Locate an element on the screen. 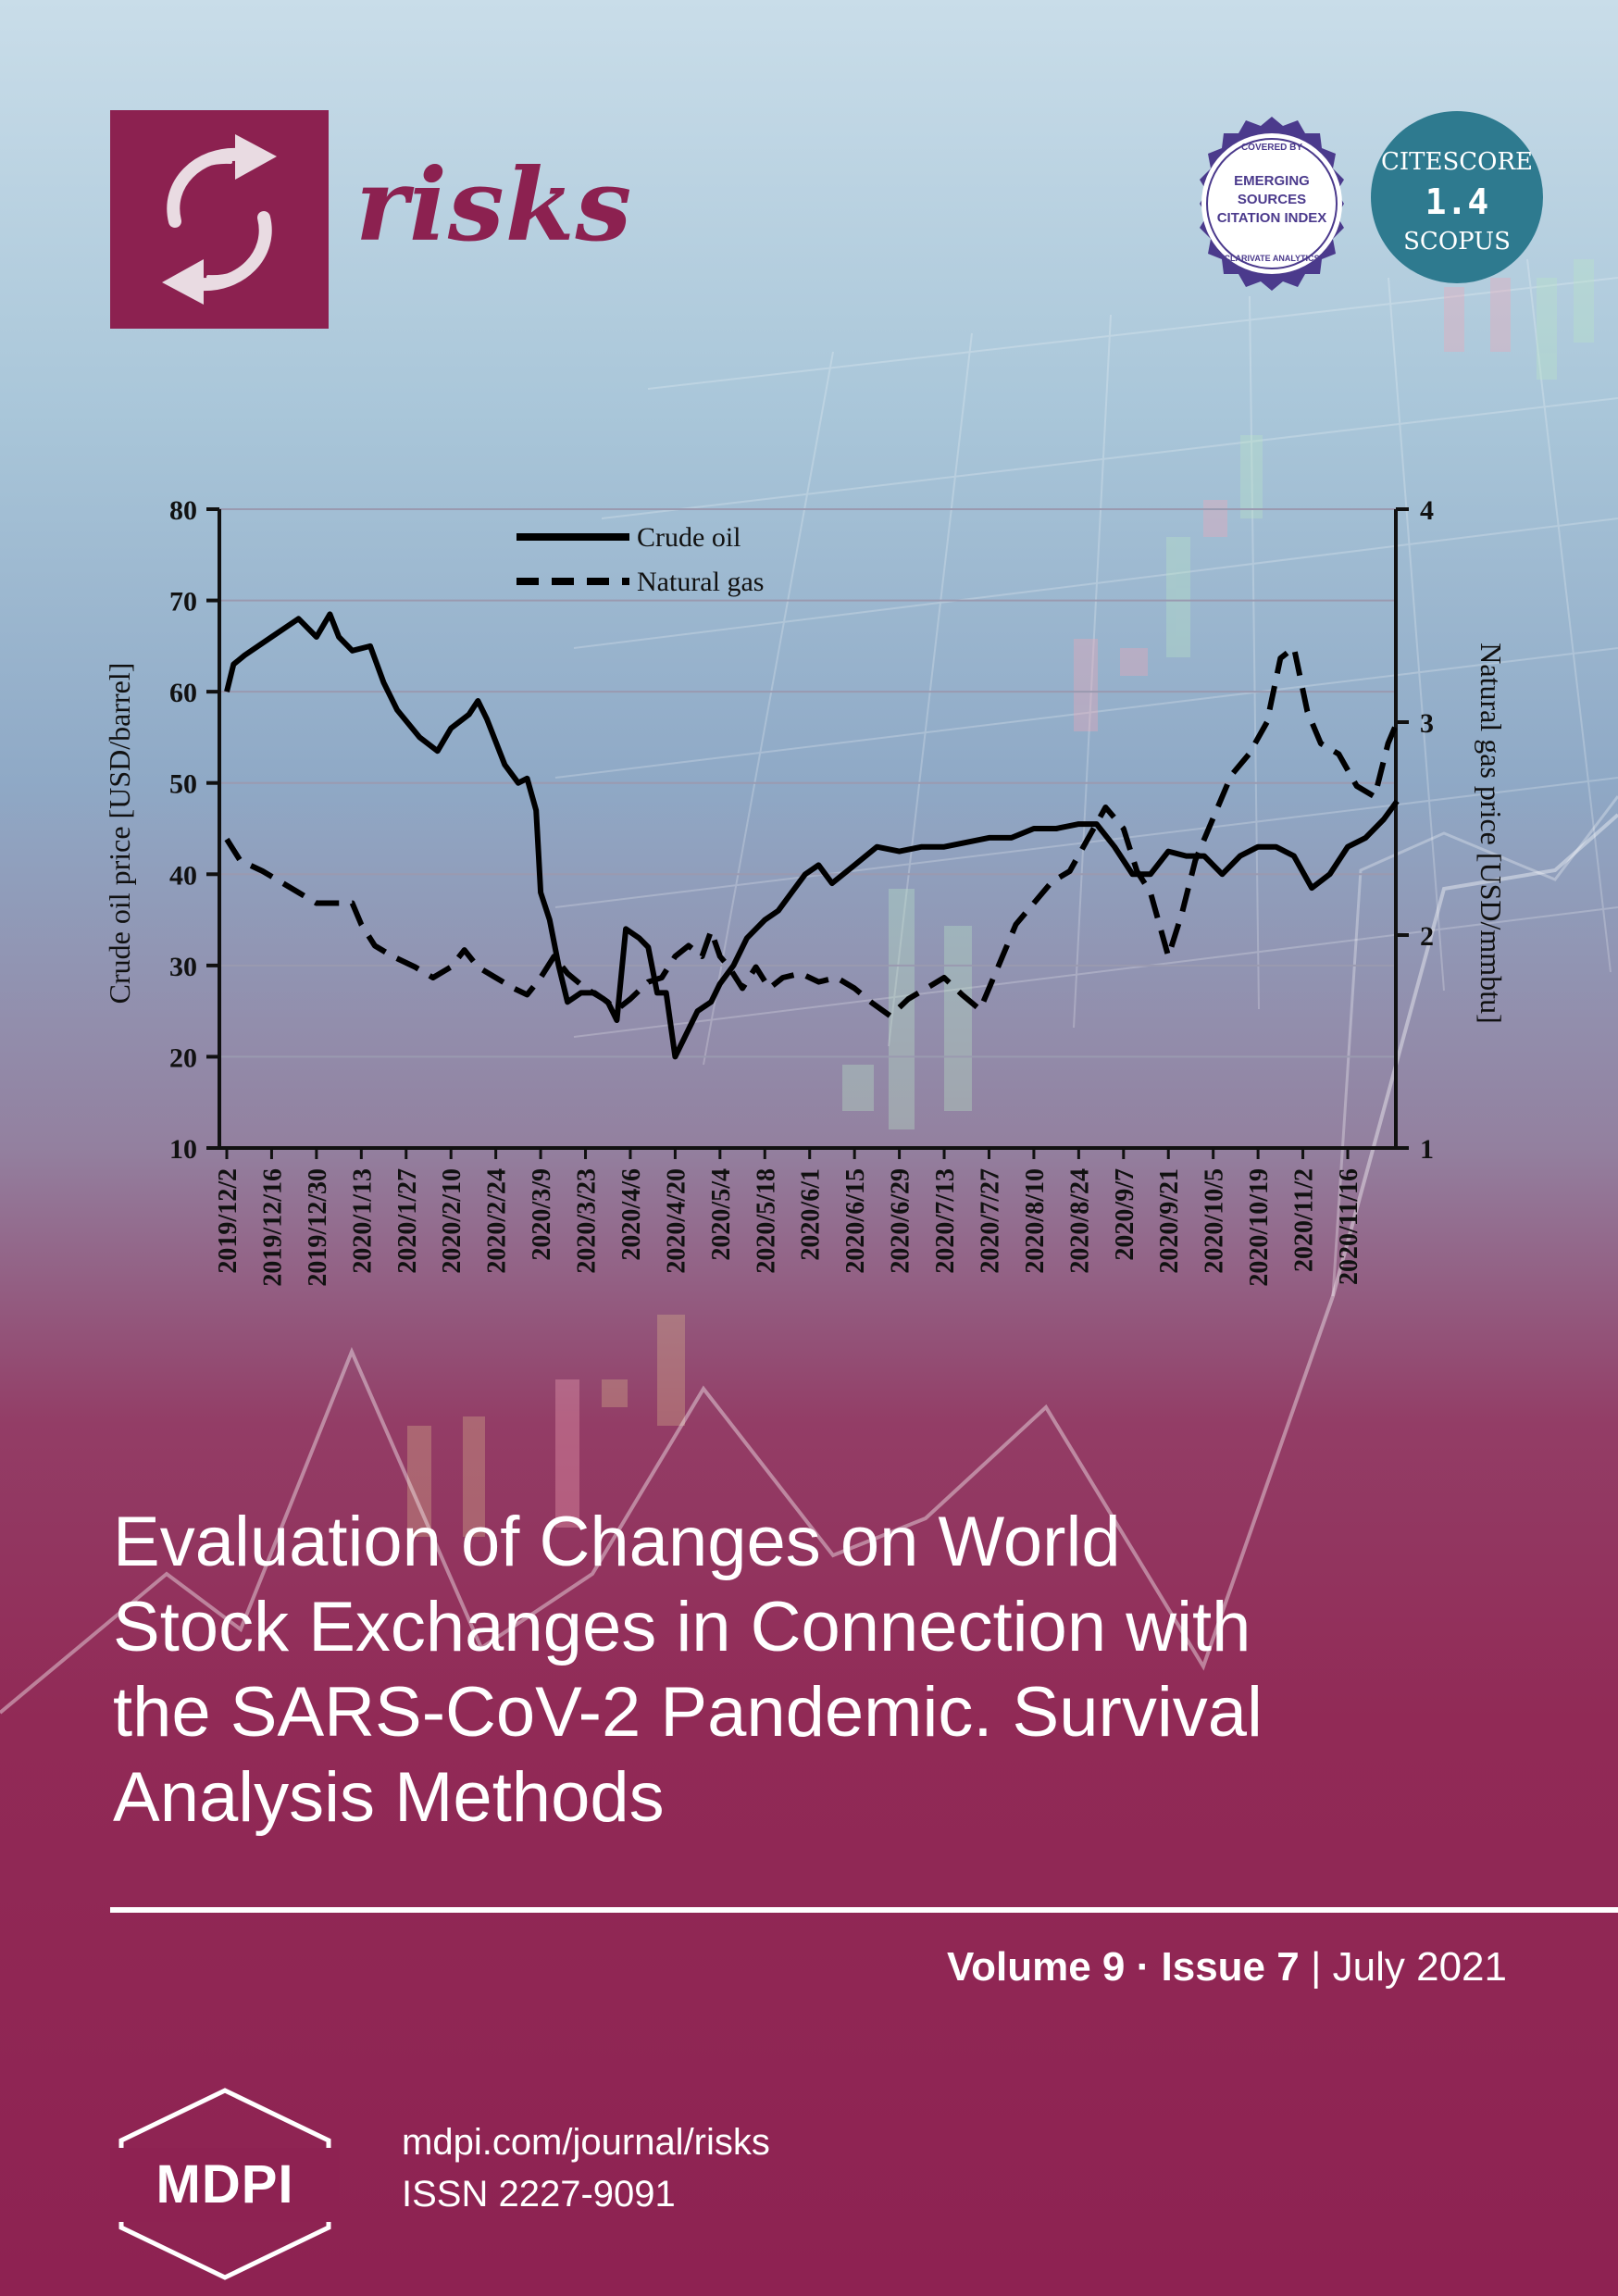  y-axis-label-left: Crude oil price [USD/barrel] is located at coordinates (119, 833).